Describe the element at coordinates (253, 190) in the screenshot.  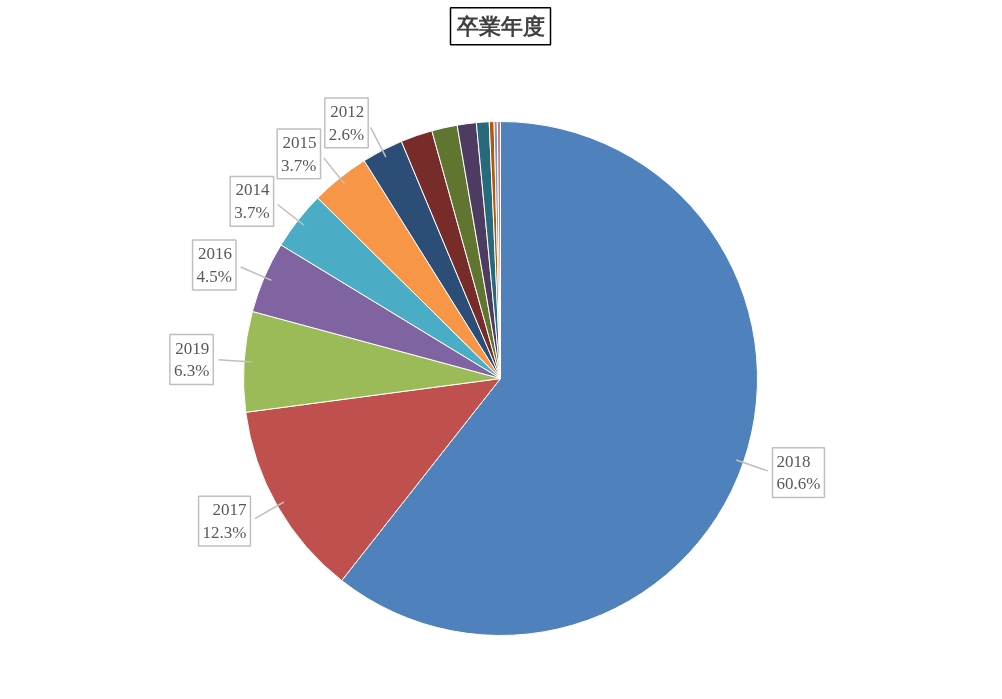
I see `slice-label: 2014` at that location.